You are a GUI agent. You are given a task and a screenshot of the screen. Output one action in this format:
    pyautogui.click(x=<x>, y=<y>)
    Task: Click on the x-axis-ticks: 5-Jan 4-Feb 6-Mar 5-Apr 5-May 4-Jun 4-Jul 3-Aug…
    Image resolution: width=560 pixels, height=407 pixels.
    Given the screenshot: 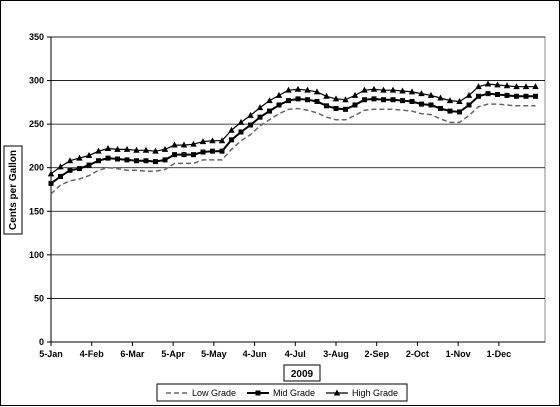 What is the action you would take?
    pyautogui.click(x=275, y=350)
    